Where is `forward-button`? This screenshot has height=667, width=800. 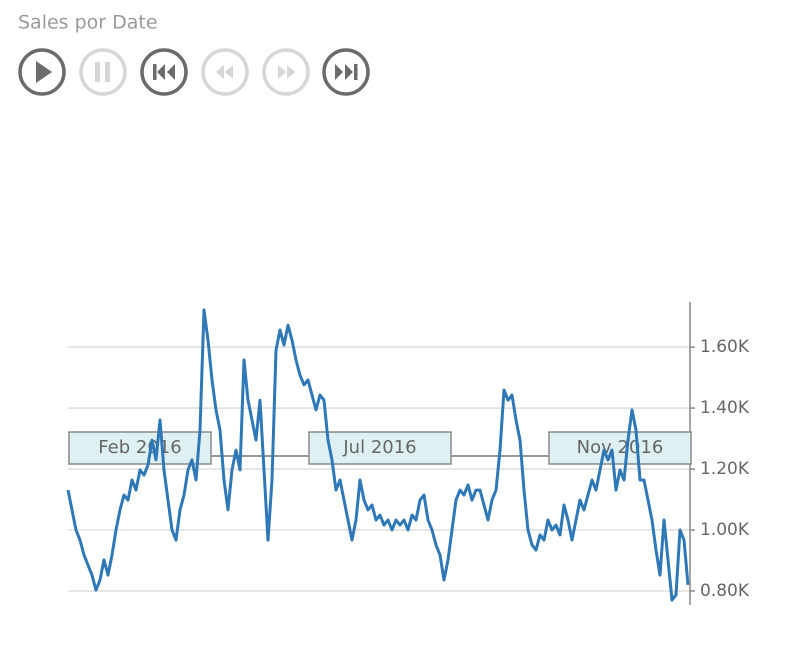
forward-button is located at coordinates (286, 72).